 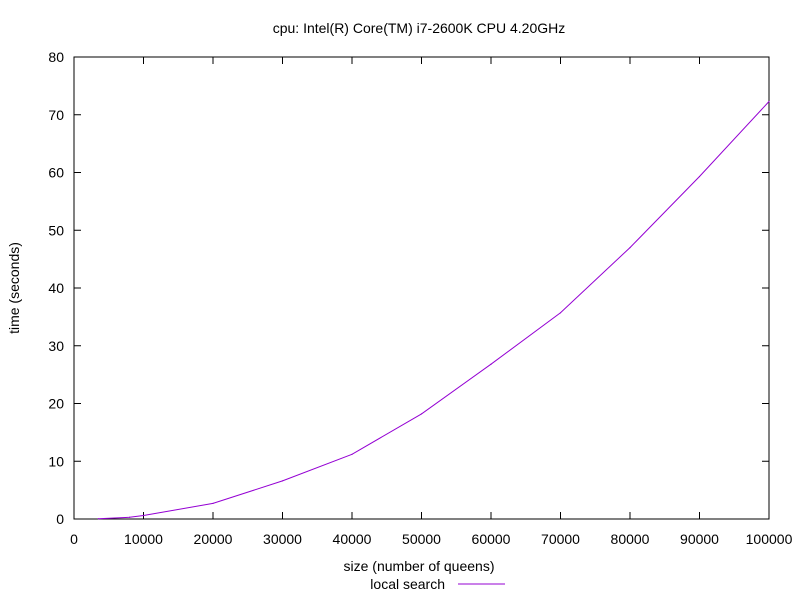 What do you see at coordinates (630, 539) in the screenshot?
I see `x-tick-label: 80000` at bounding box center [630, 539].